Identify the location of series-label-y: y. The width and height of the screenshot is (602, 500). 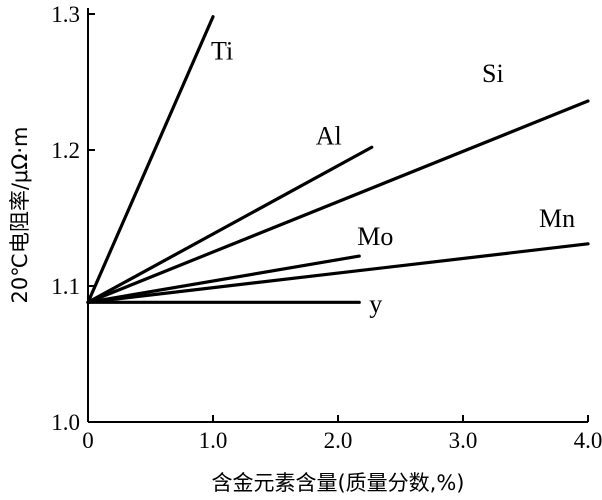
(375, 303).